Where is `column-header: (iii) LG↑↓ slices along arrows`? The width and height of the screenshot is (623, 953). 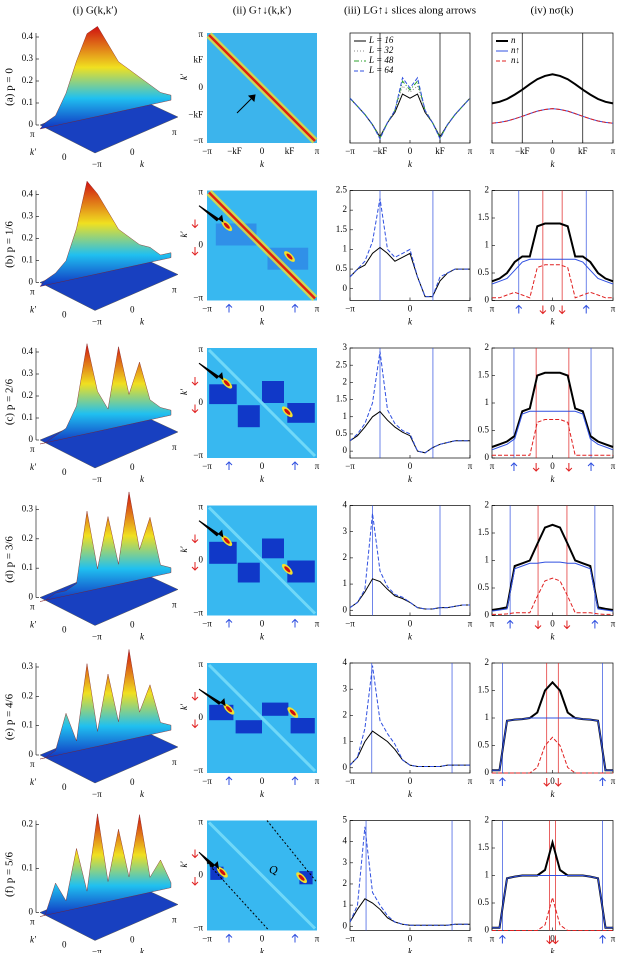
column-header: (iii) LG↑↓ slices along arrows is located at coordinates (410, 11).